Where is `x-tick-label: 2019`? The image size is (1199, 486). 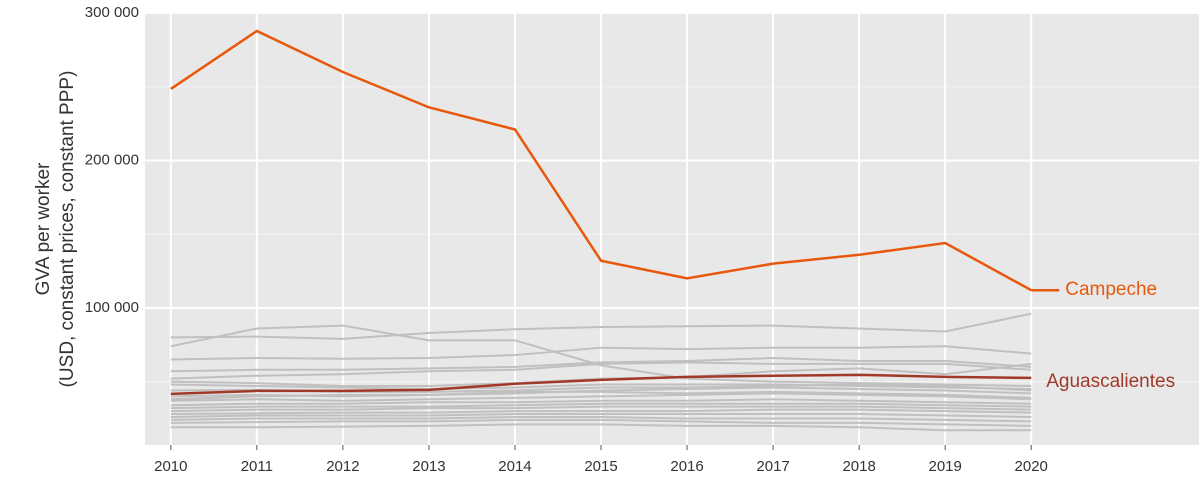
x-tick-label: 2019 is located at coordinates (944, 466).